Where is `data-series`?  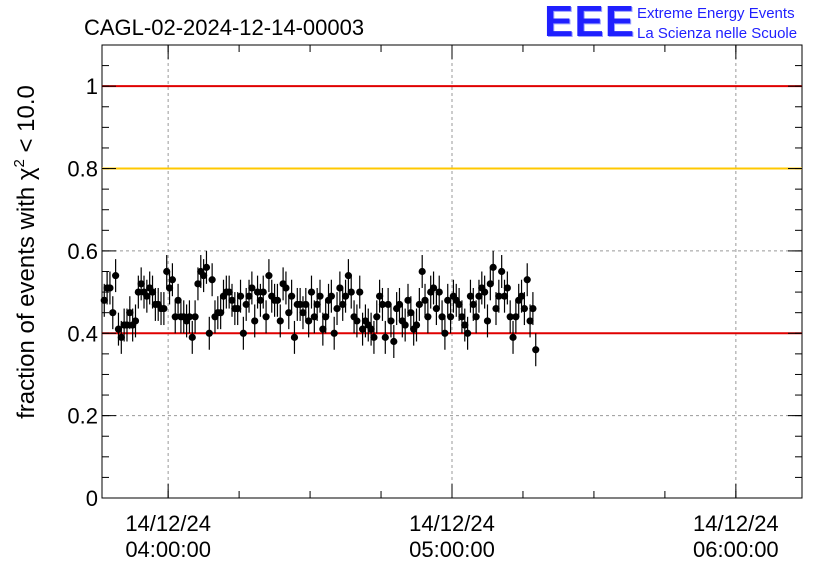 data-series is located at coordinates (320, 308).